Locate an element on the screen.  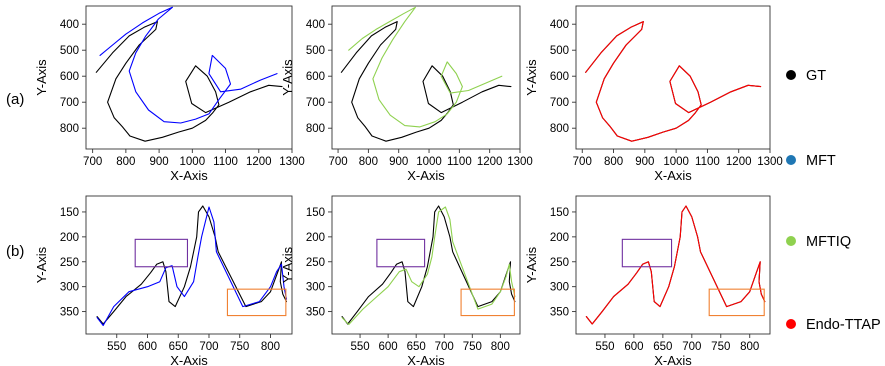
legend-label-mftiq: MFTIQ is located at coordinates (828, 242).